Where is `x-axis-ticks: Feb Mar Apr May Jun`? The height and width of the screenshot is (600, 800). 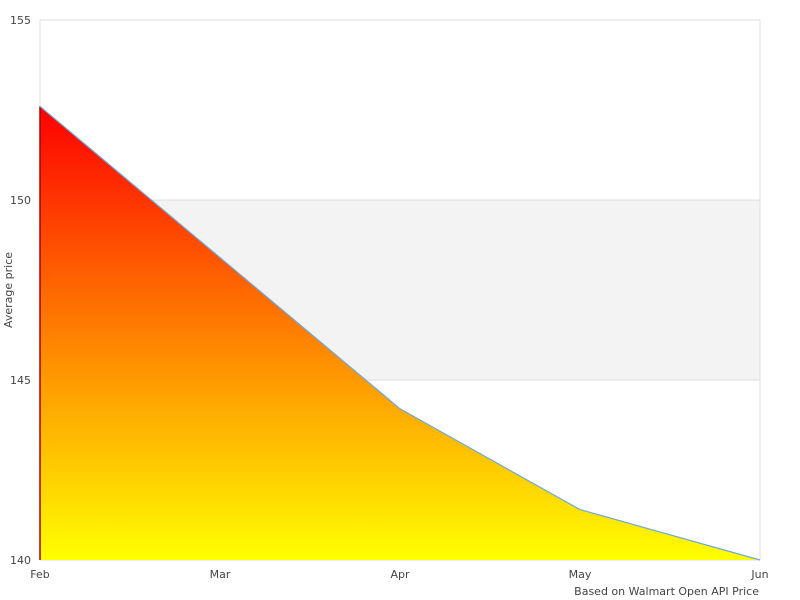
x-axis-ticks: Feb Mar Apr May Jun is located at coordinates (399, 574).